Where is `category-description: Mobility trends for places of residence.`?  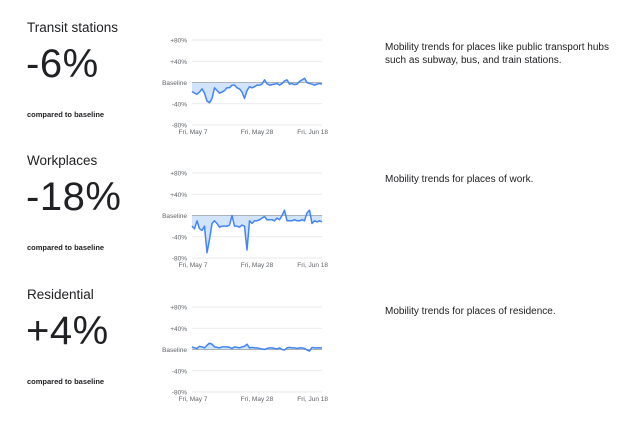
category-description: Mobility trends for places of residence. is located at coordinates (470, 311).